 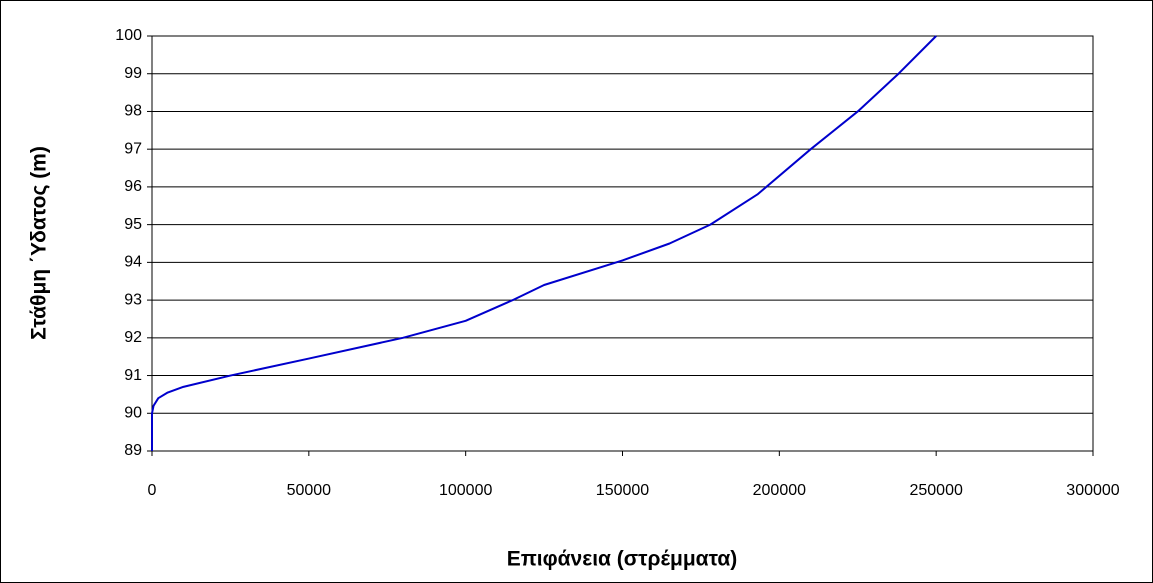 What do you see at coordinates (133, 262) in the screenshot?
I see `y-tick-label: 94` at bounding box center [133, 262].